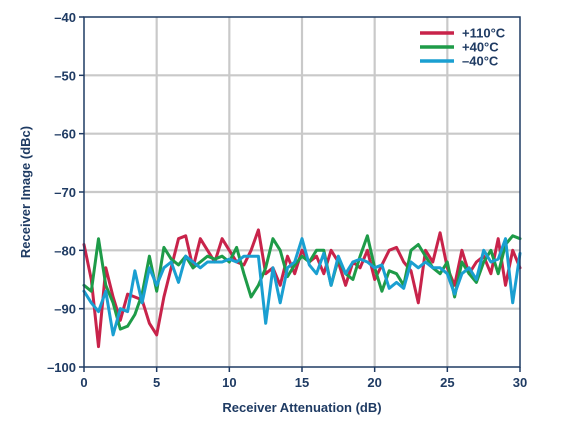 Image resolution: width=567 pixels, height=440 pixels. Describe the element at coordinates (301, 407) in the screenshot. I see `x-axis-title: Receiver Attenuation (dB)` at that location.